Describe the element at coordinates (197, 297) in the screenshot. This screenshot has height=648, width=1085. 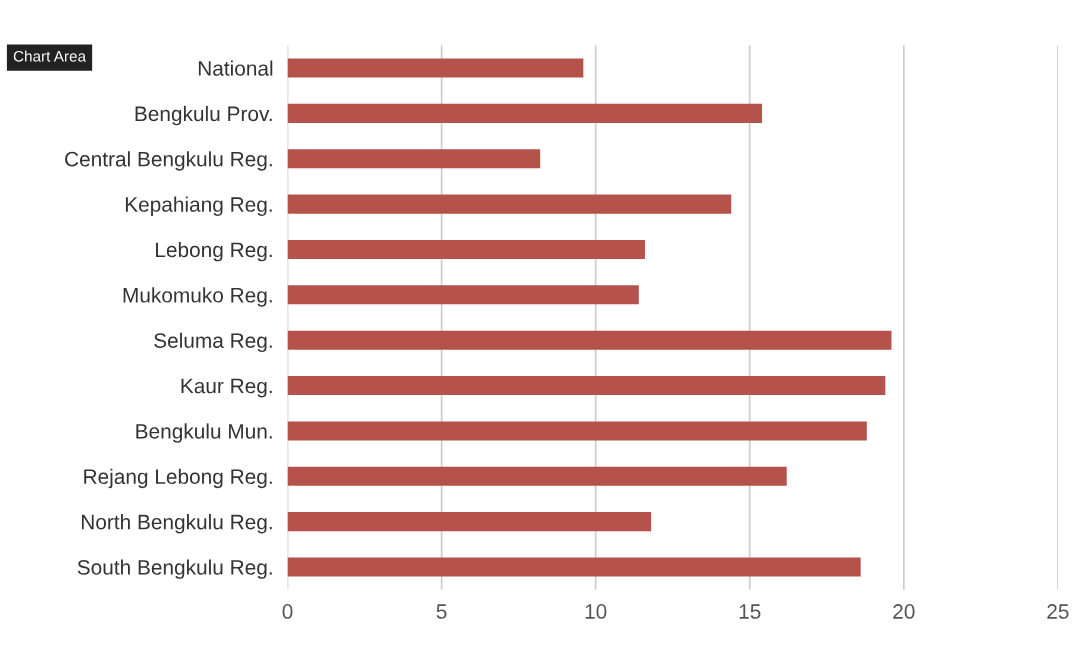
I see `y-tick-label: Mukomuko Reg.` at that location.